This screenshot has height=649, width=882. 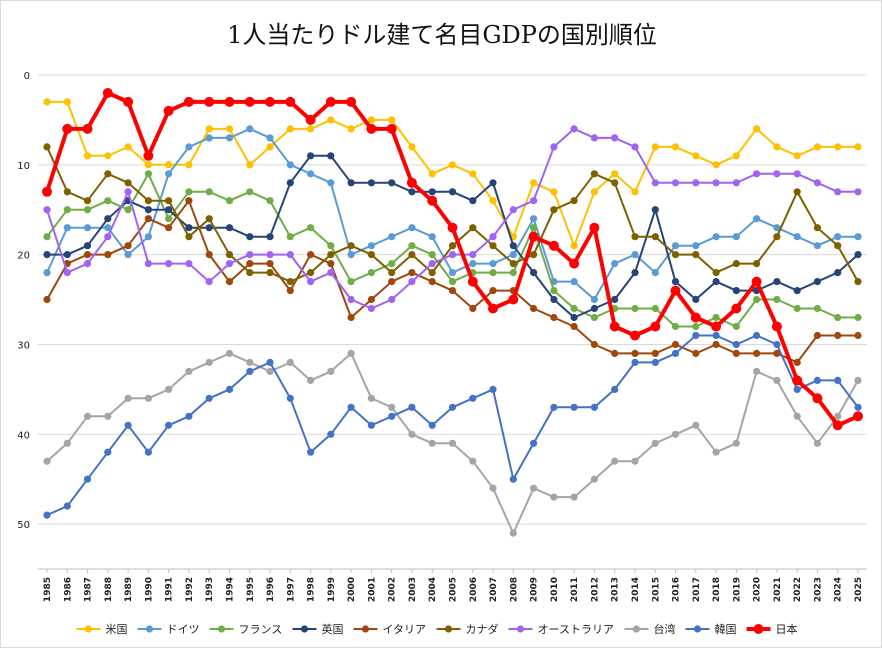 What do you see at coordinates (442, 35) in the screenshot?
I see `chart-title: 1人当たりドル建て名目GDPの国別順位` at bounding box center [442, 35].